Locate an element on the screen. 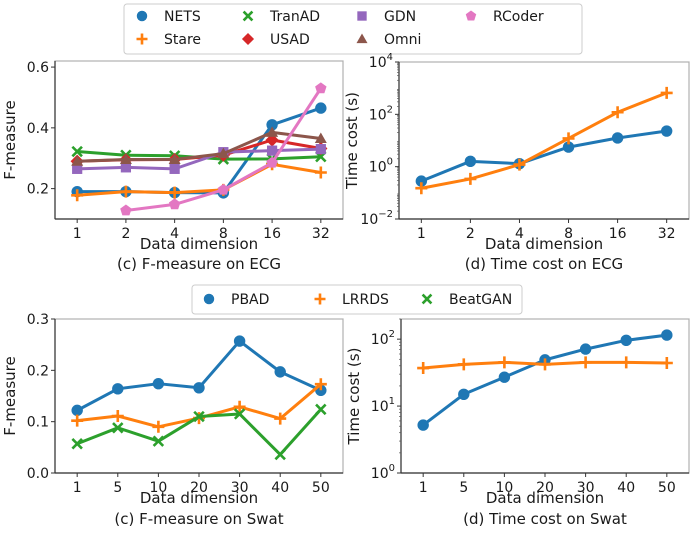 This screenshot has height=540, width=696. series-omni is located at coordinates (199, 146).